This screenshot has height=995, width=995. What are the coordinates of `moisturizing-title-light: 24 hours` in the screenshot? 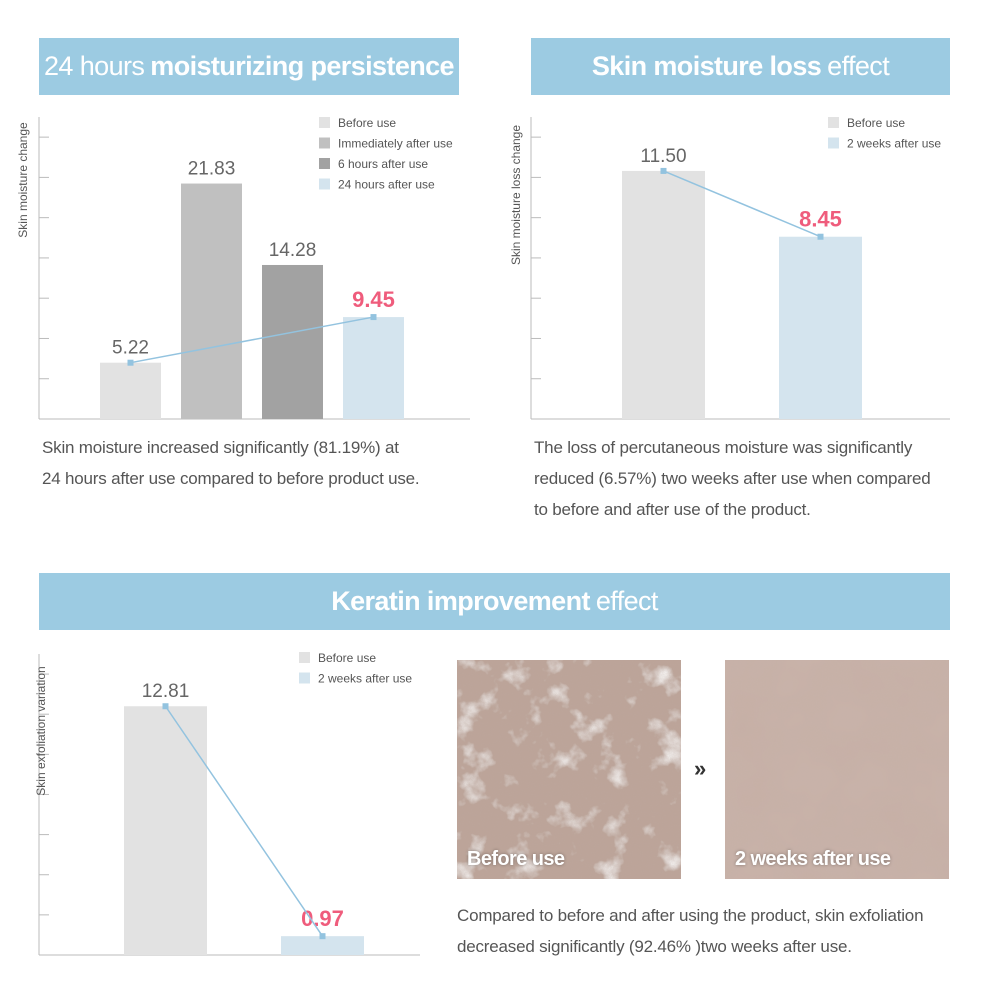 It's located at (94, 66).